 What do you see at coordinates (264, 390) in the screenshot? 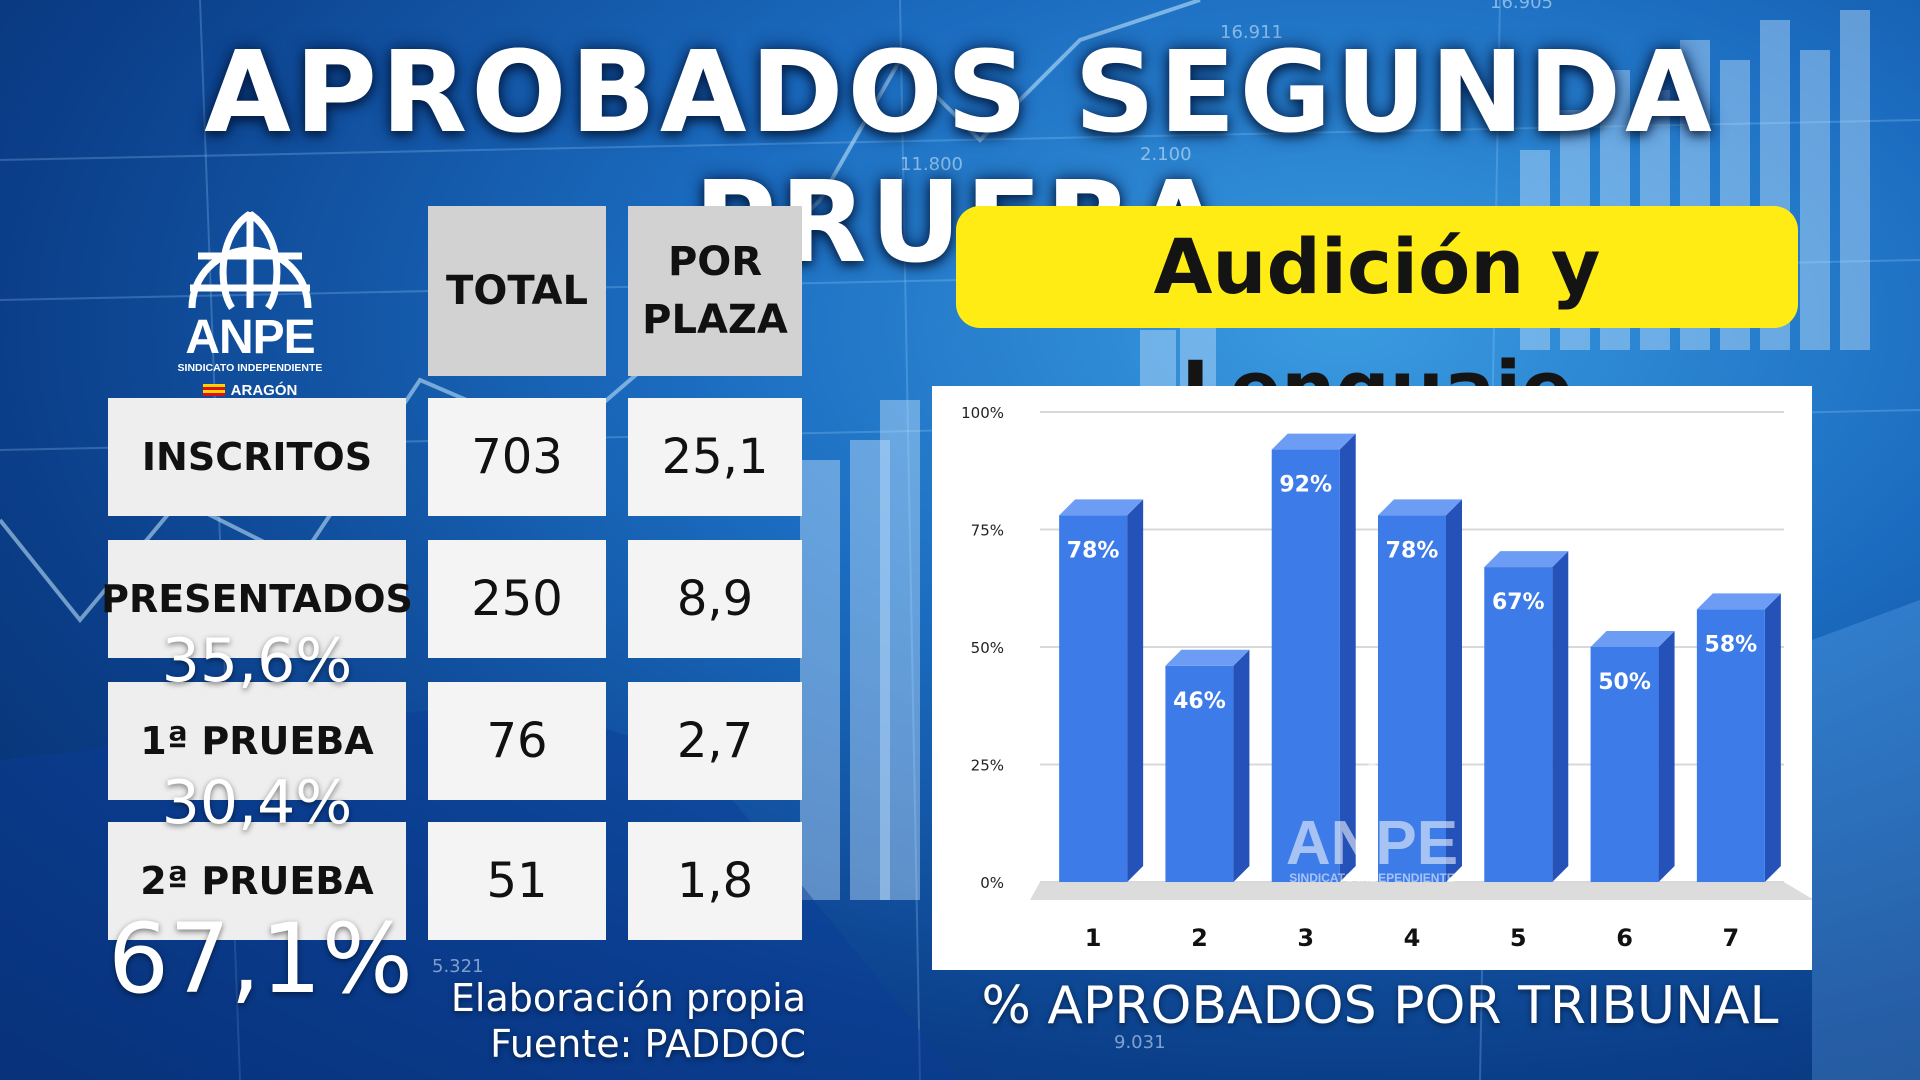
I see `logo-region-text: ARAGÓN` at bounding box center [264, 390].